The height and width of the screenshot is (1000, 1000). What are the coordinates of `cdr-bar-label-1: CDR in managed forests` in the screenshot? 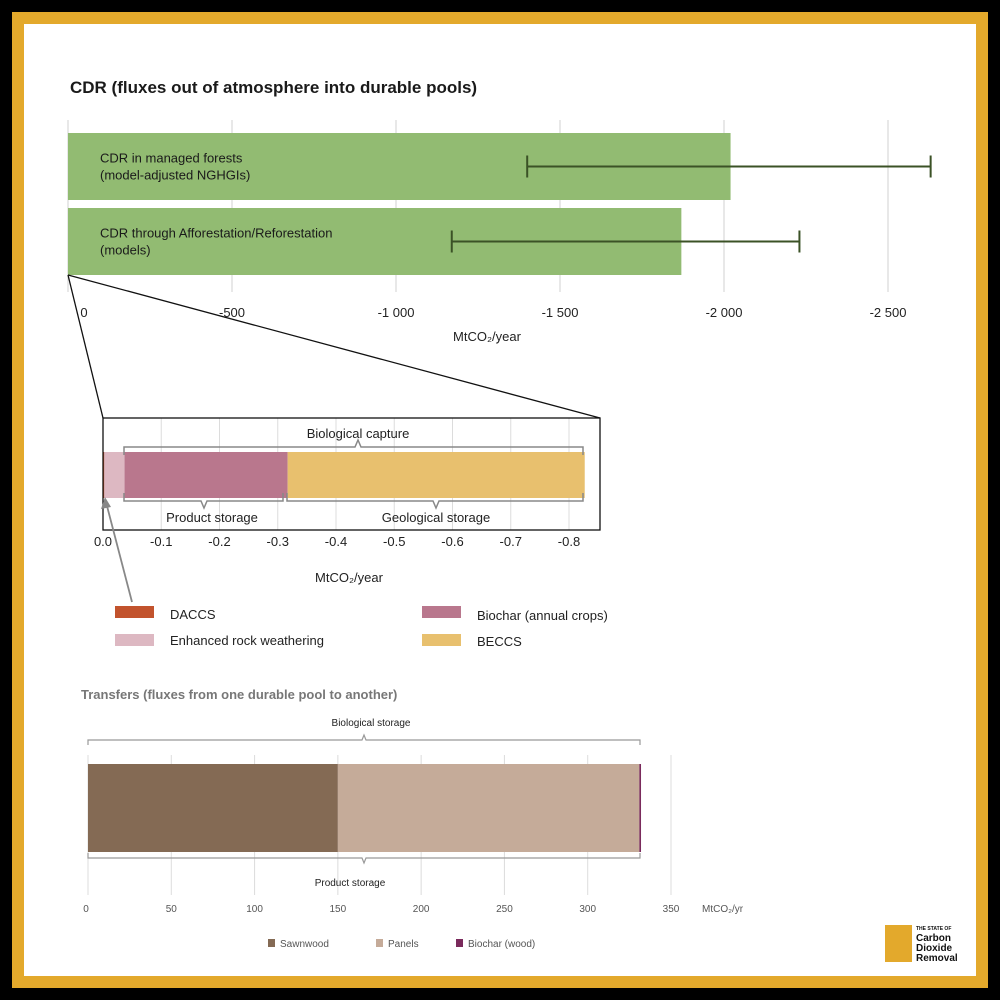 It's located at (171, 158).